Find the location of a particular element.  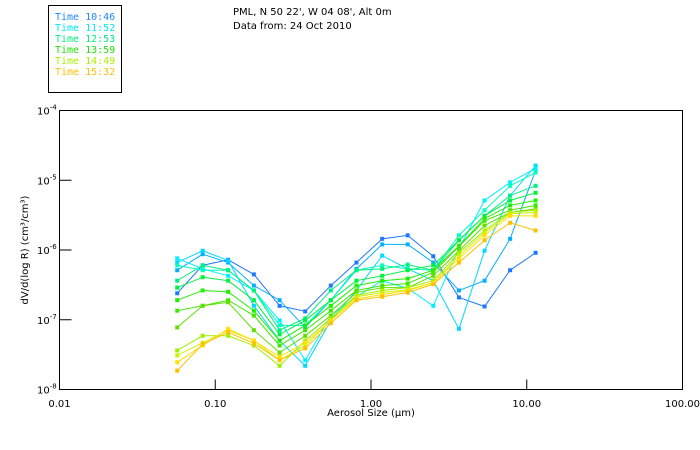

y-tick-label: 10-7 is located at coordinates (47, 320).